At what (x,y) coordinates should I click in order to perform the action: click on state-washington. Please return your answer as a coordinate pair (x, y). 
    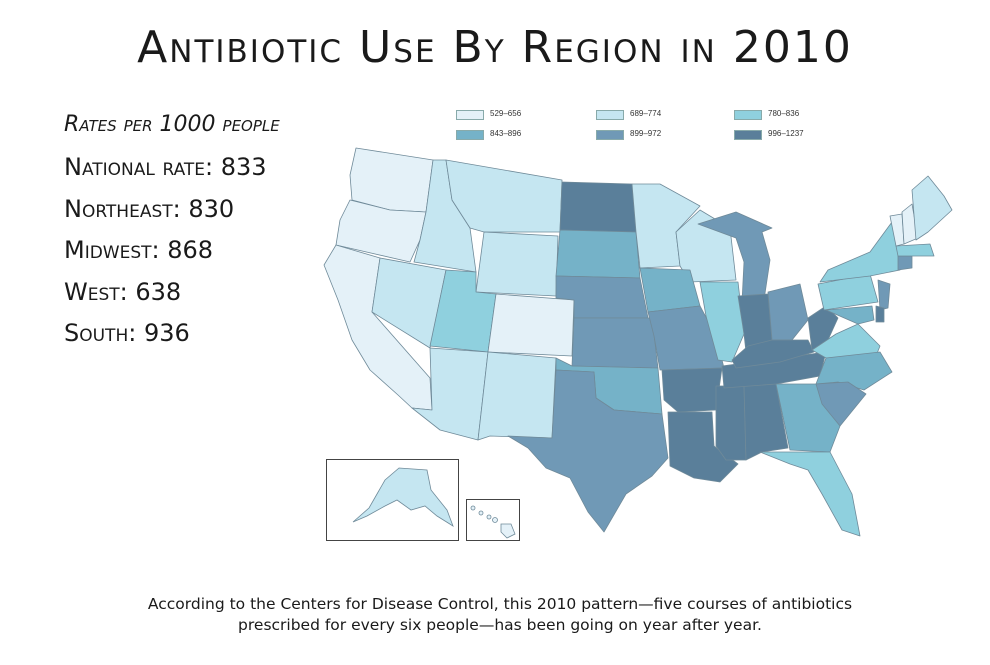
    Looking at the image, I should click on (391, 180).